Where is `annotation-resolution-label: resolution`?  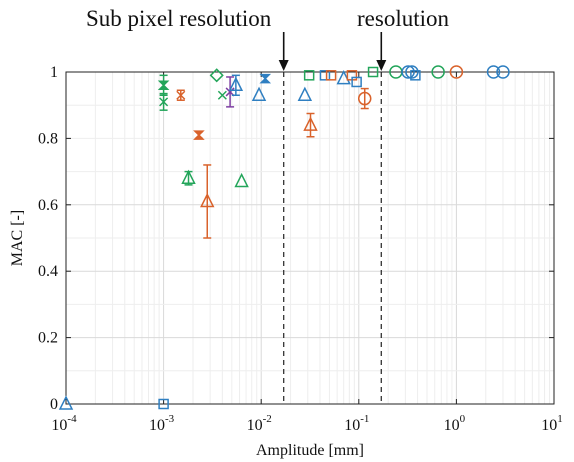
annotation-resolution-label: resolution is located at coordinates (403, 18).